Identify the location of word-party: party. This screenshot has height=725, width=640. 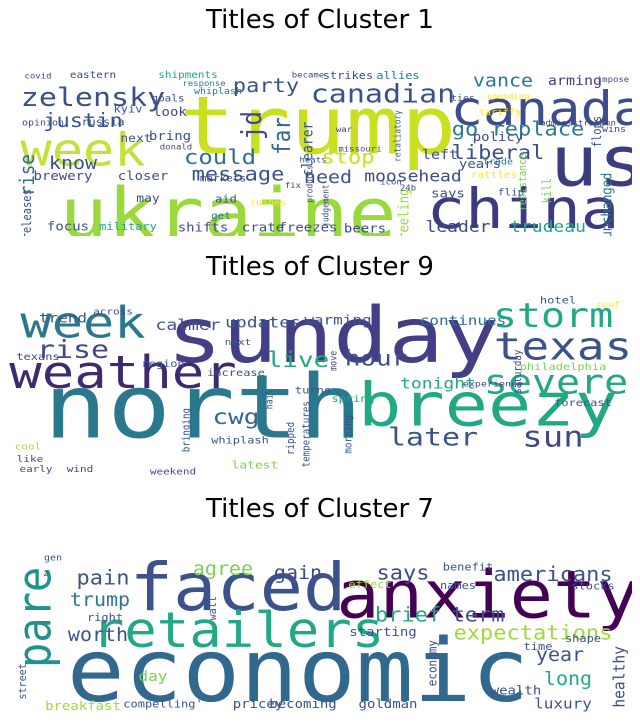
(266, 85).